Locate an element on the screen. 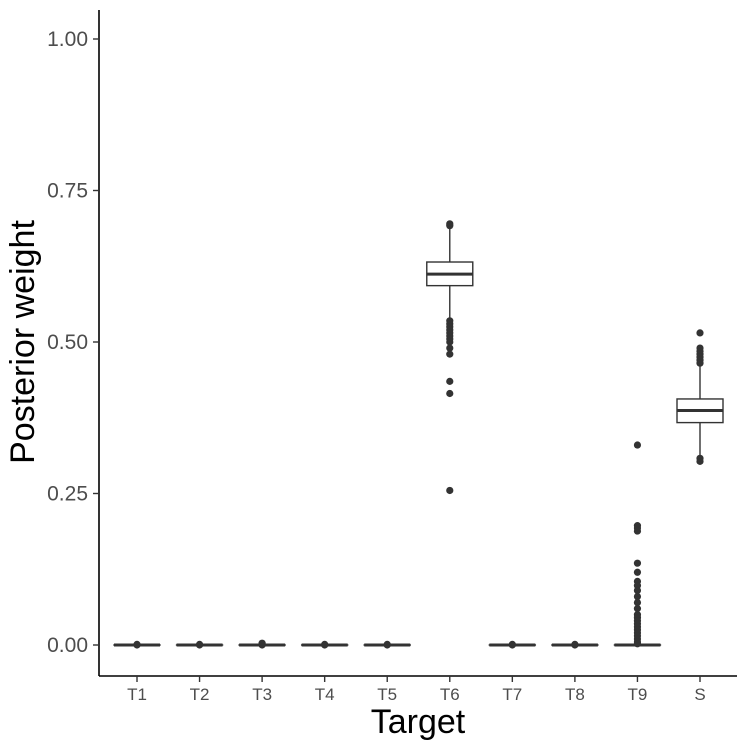  box-t9 is located at coordinates (637, 544).